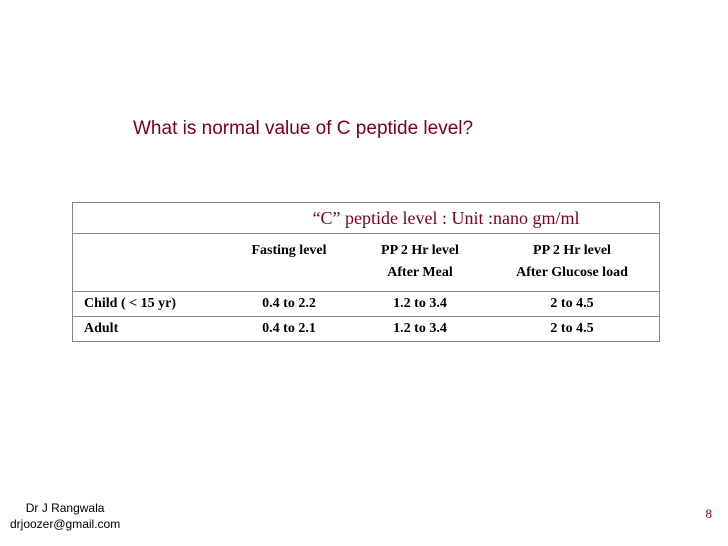 This screenshot has width=728, height=546. What do you see at coordinates (289, 250) in the screenshot?
I see `header-fasting-line1: Fasting level` at bounding box center [289, 250].